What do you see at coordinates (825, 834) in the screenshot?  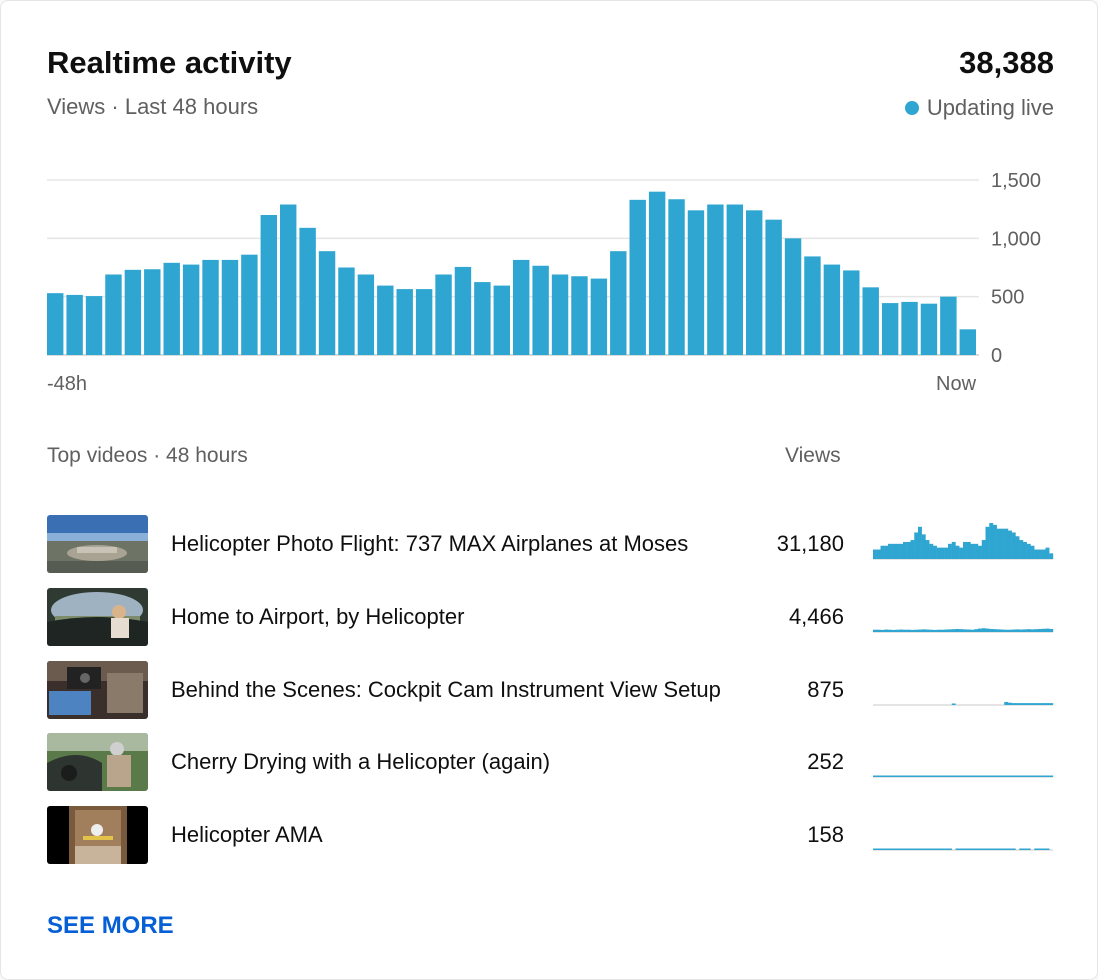 I see `video-views: 158` at bounding box center [825, 834].